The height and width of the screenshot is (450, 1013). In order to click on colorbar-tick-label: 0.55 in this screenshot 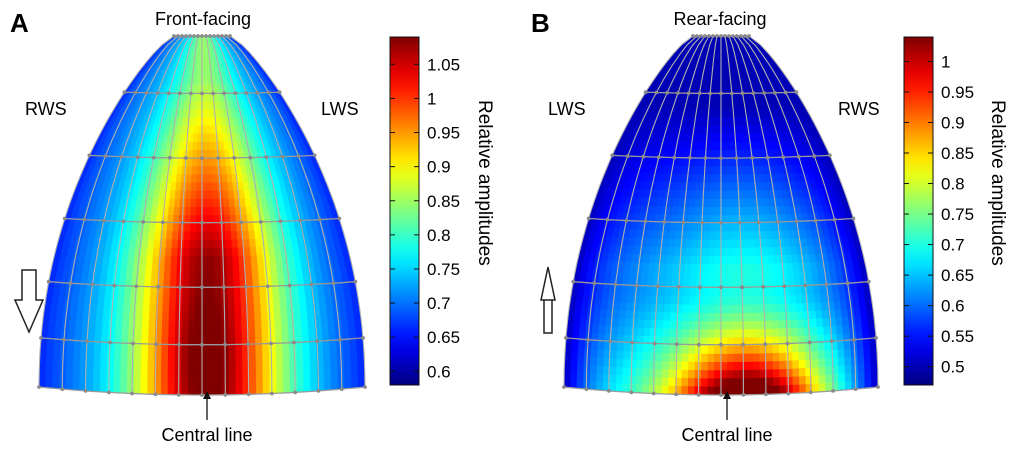, I will do `click(957, 336)`.